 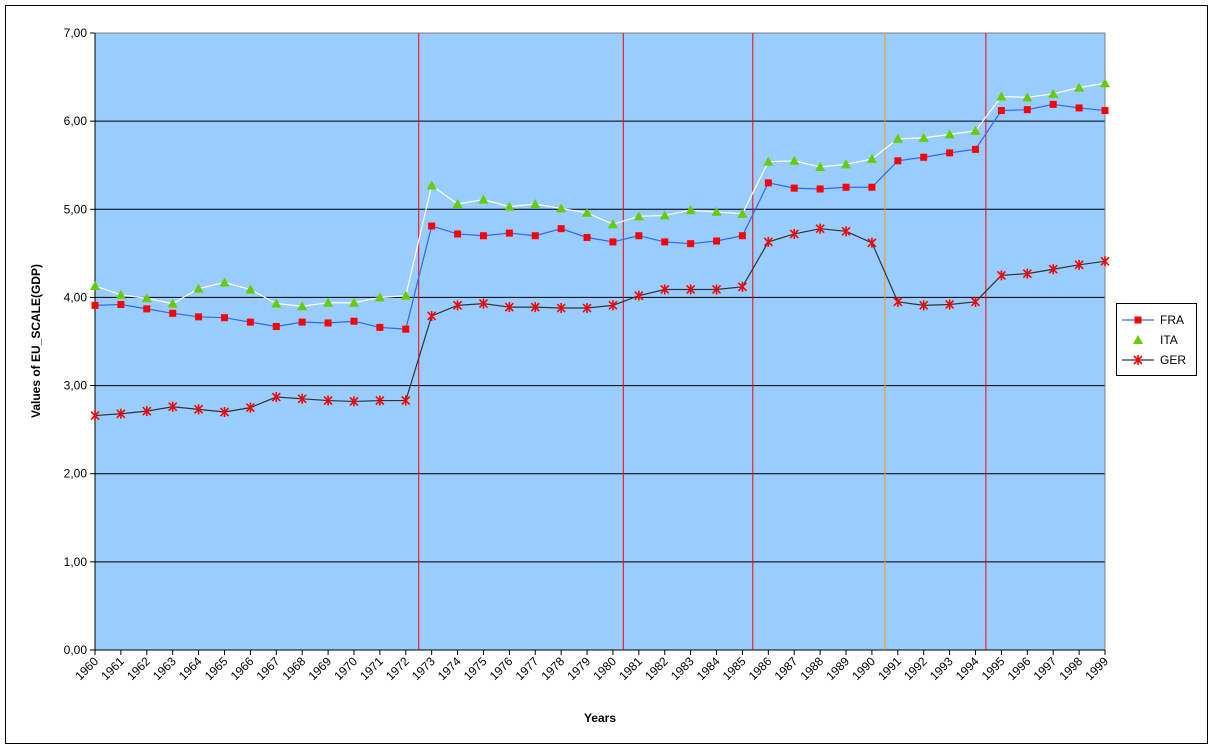 I want to click on y-tick-label: 3,00, so click(x=76, y=386).